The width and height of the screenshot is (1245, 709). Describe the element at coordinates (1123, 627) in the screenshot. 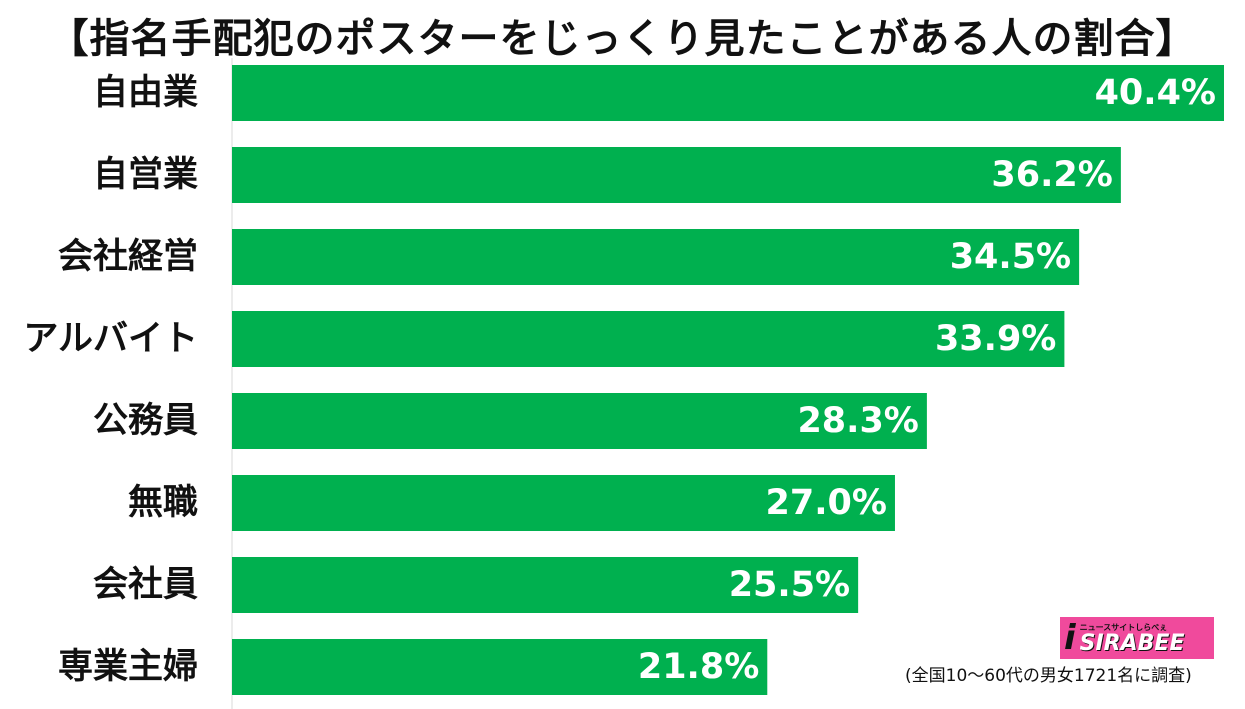

I see `logo-tagline: ニュースサイトしらべぇ` at that location.